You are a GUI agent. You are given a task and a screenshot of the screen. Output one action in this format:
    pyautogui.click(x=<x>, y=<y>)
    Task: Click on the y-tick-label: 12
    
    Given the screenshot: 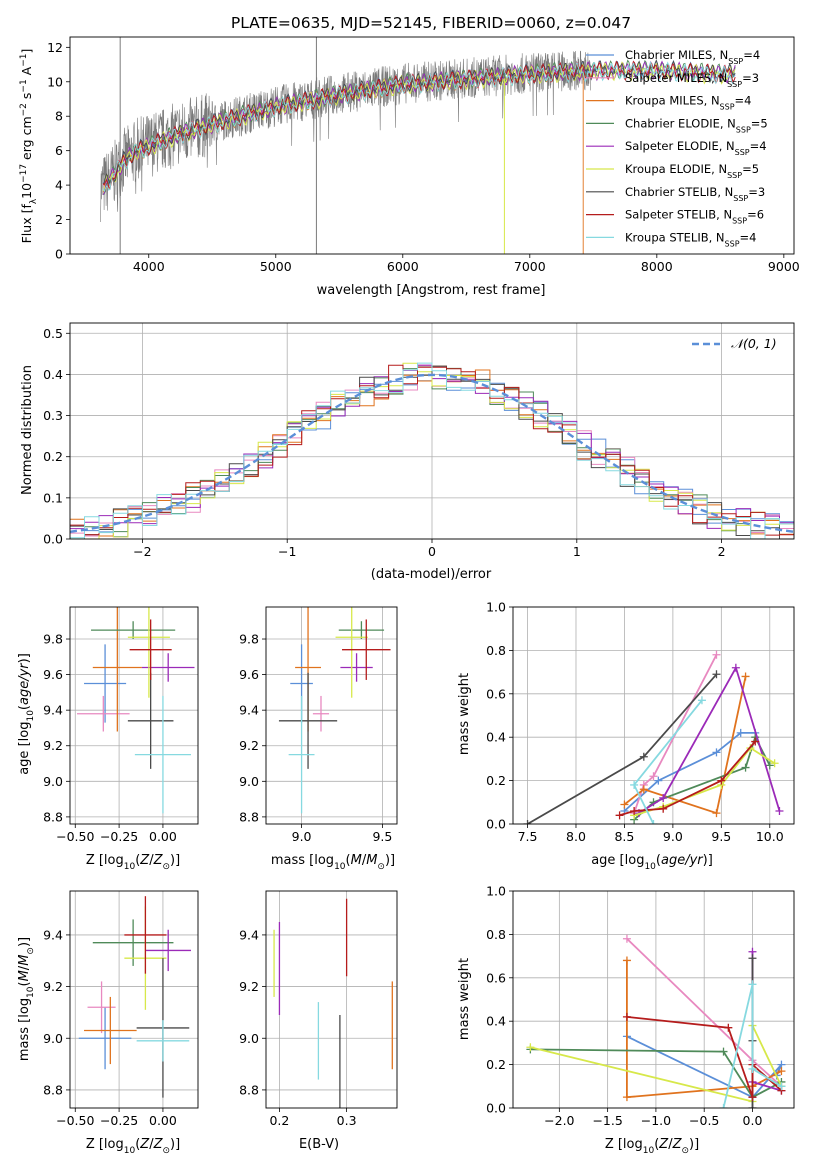 What is the action you would take?
    pyautogui.click(x=55, y=47)
    